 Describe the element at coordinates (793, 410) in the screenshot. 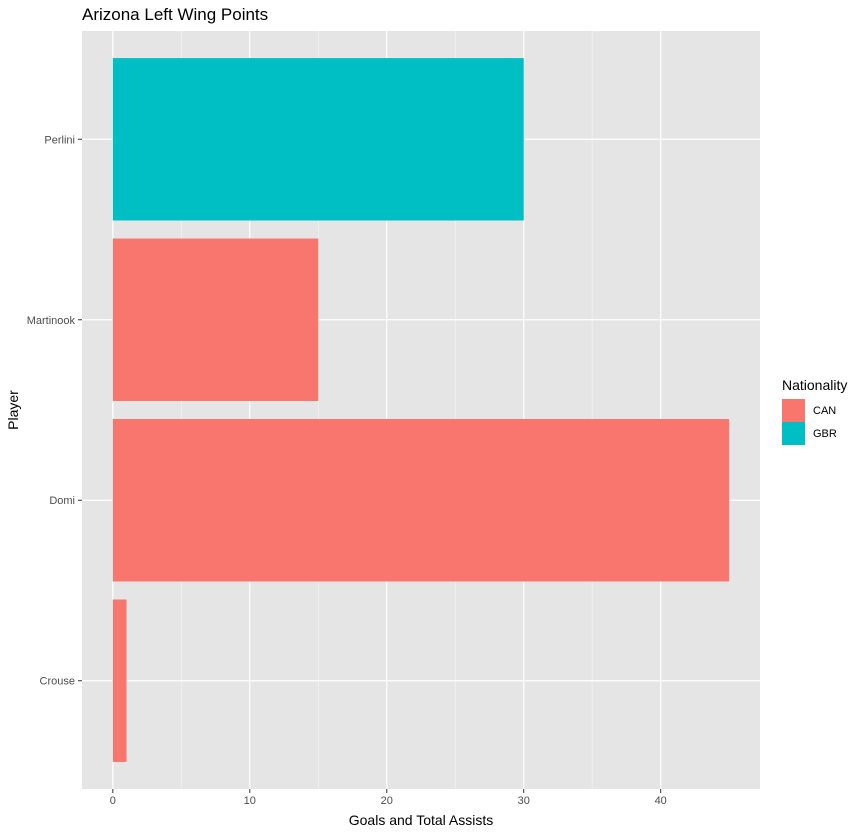

I see `legend-key-can` at that location.